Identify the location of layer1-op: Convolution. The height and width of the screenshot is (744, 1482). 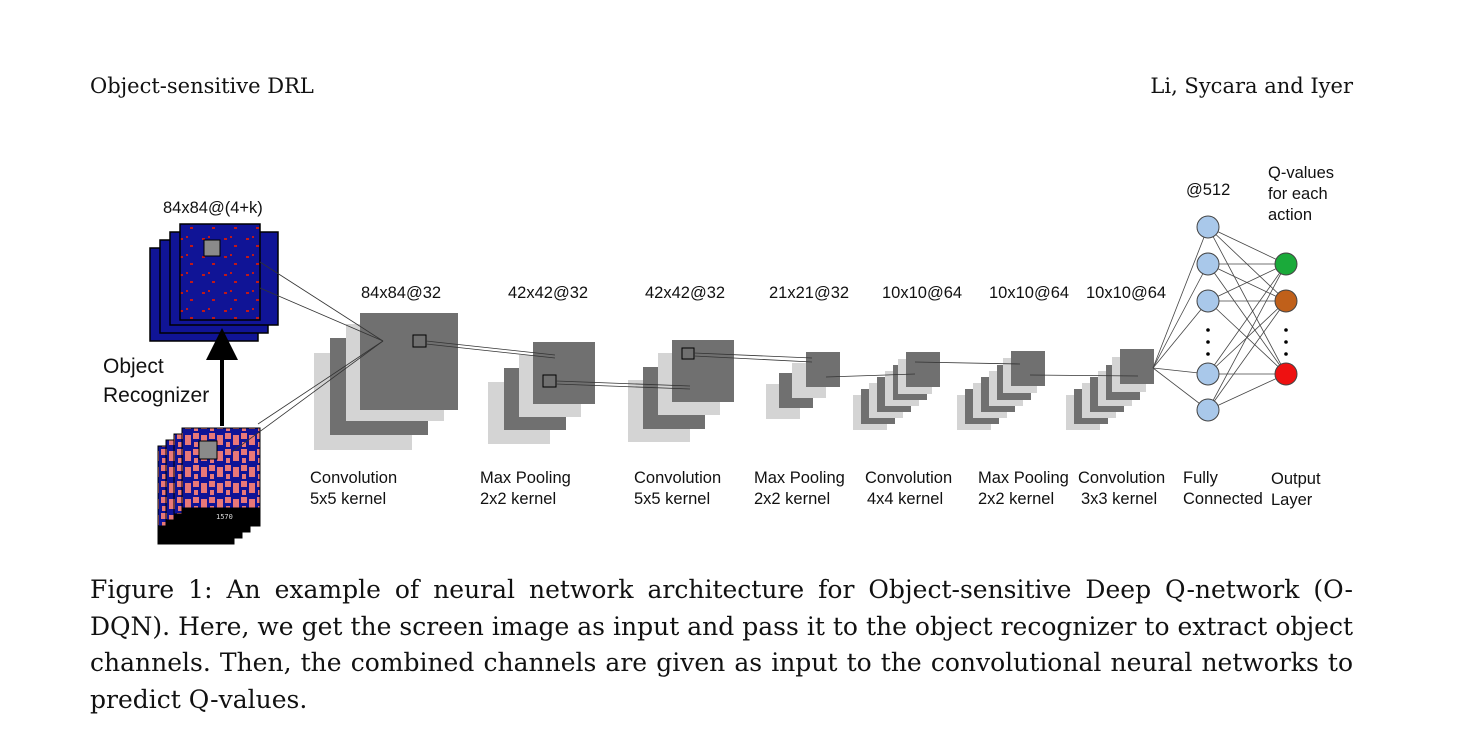
(353, 478).